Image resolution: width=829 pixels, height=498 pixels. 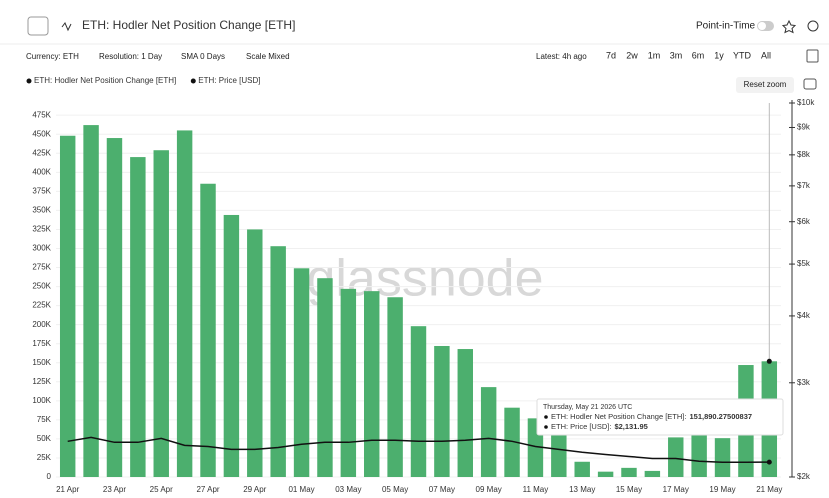 I want to click on y-tick-label: 150K, so click(x=41, y=362).